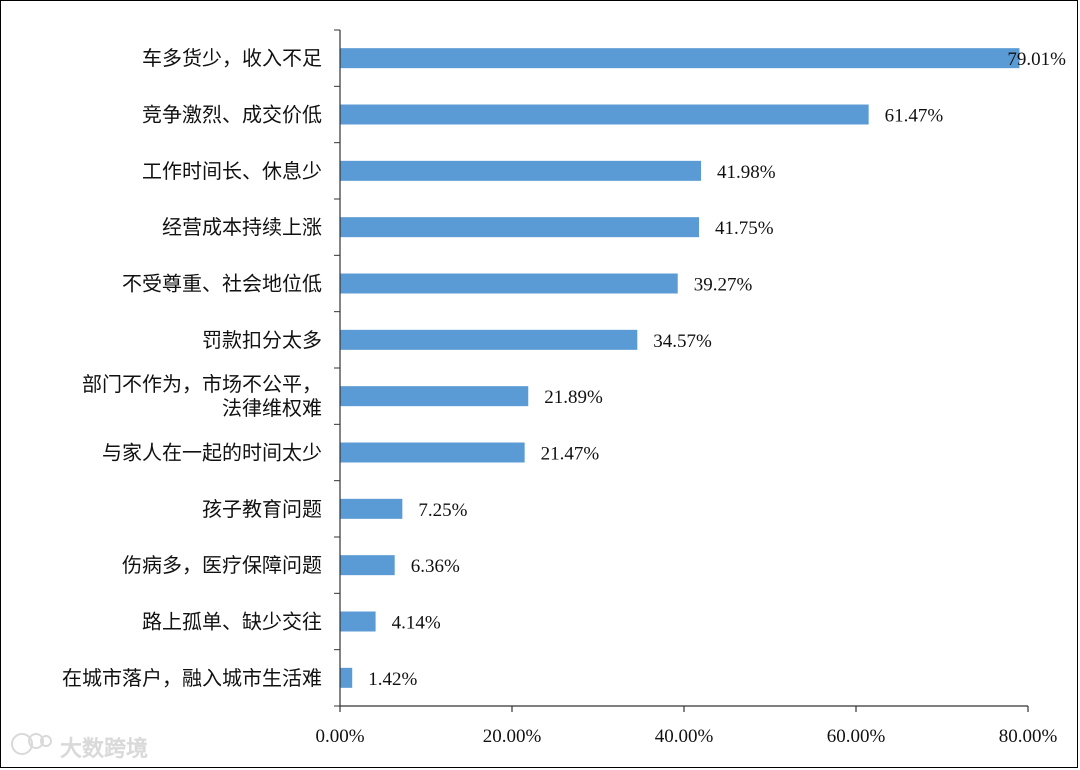 Image resolution: width=1080 pixels, height=770 pixels. What do you see at coordinates (242, 227) in the screenshot?
I see `category-label: 经营成本持续上涨` at bounding box center [242, 227].